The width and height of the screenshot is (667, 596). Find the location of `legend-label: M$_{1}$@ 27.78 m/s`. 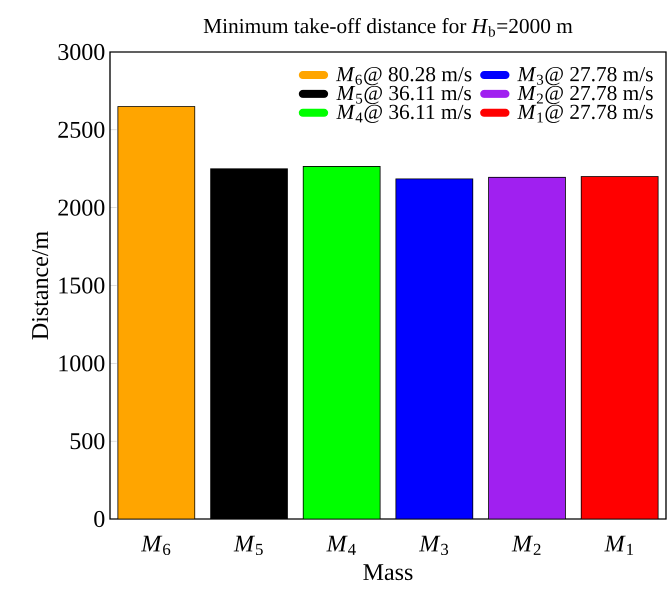

legend-label: M$_{1}$@ 27.78 m/s is located at coordinates (585, 113).